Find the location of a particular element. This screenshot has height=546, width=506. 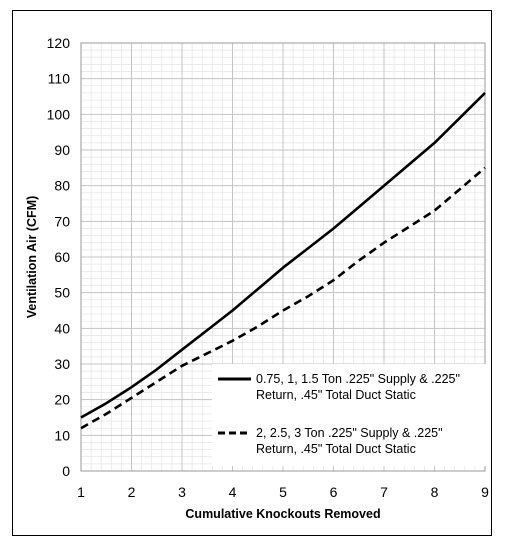

y-tick-label: 110 is located at coordinates (59, 79).